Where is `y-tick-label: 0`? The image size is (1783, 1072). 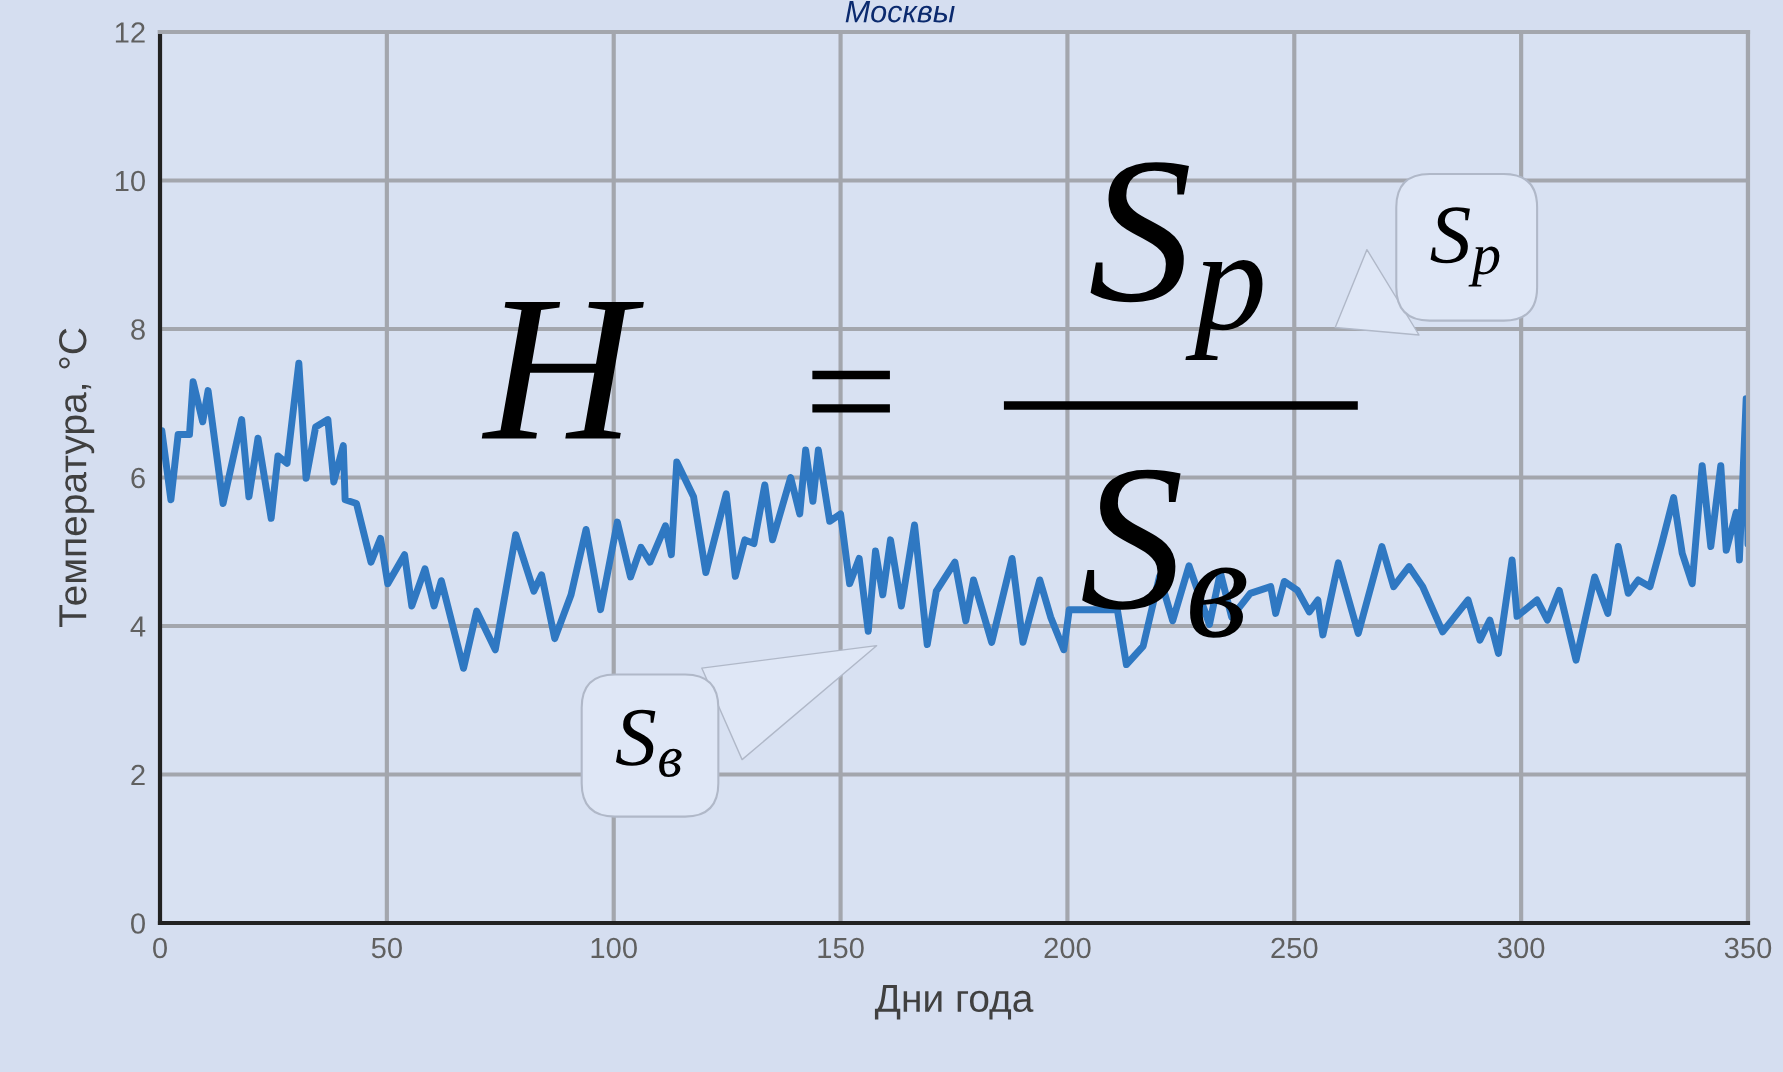 y-tick-label: 0 is located at coordinates (138, 923).